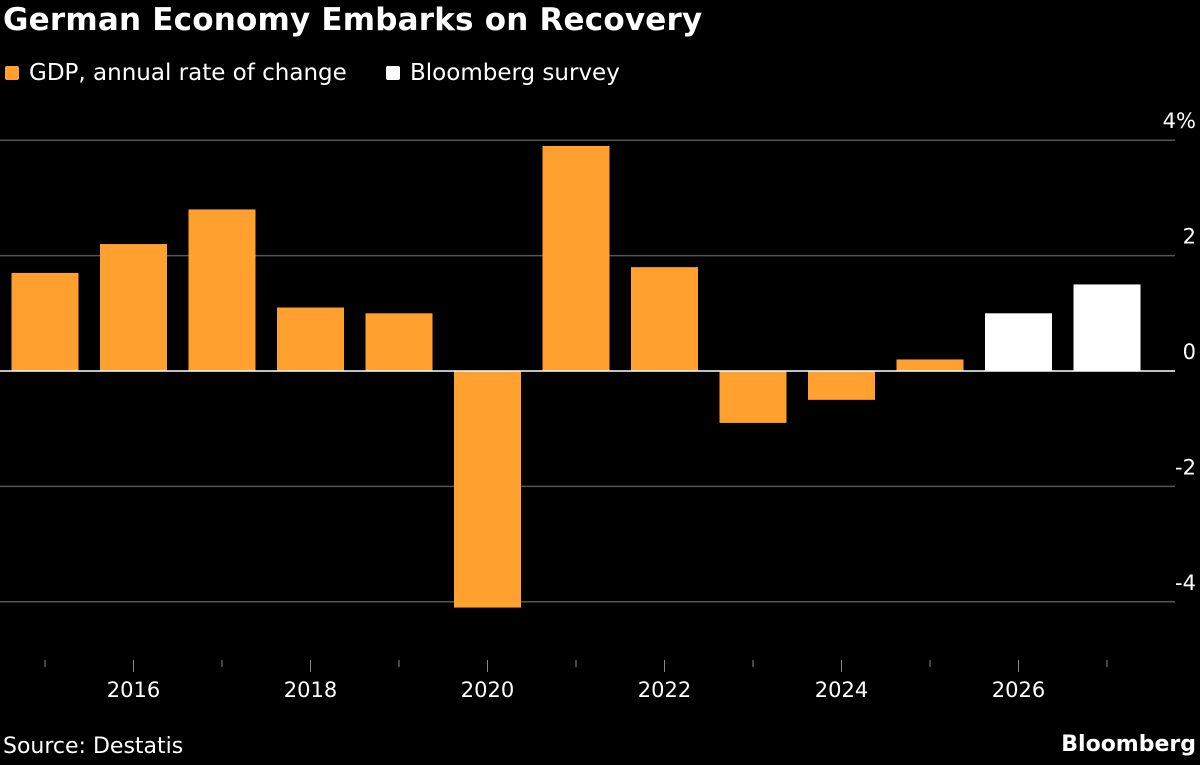  What do you see at coordinates (310, 690) in the screenshot?
I see `x-tick-label: 2018` at bounding box center [310, 690].